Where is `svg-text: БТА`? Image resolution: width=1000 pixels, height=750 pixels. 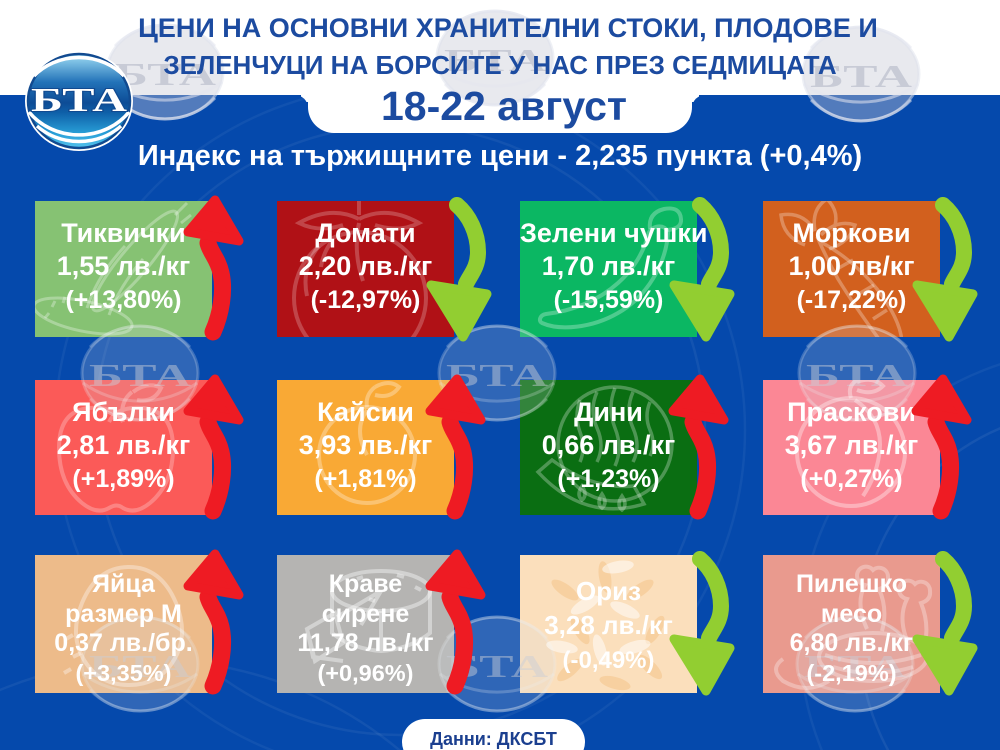 svg-text: БТА is located at coordinates (79, 100).